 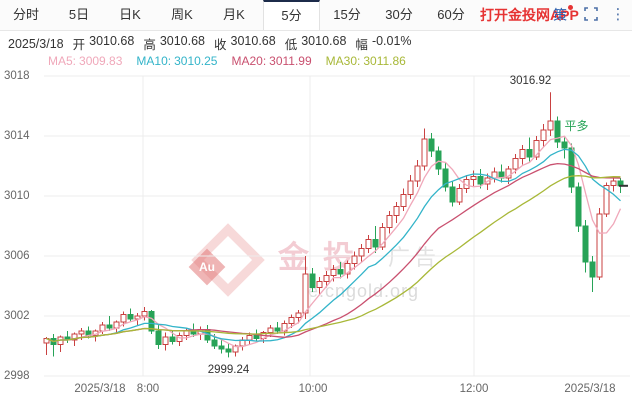 What do you see at coordinates (576, 125) in the screenshot?
I see `close-long-marker: 平多` at bounding box center [576, 125].